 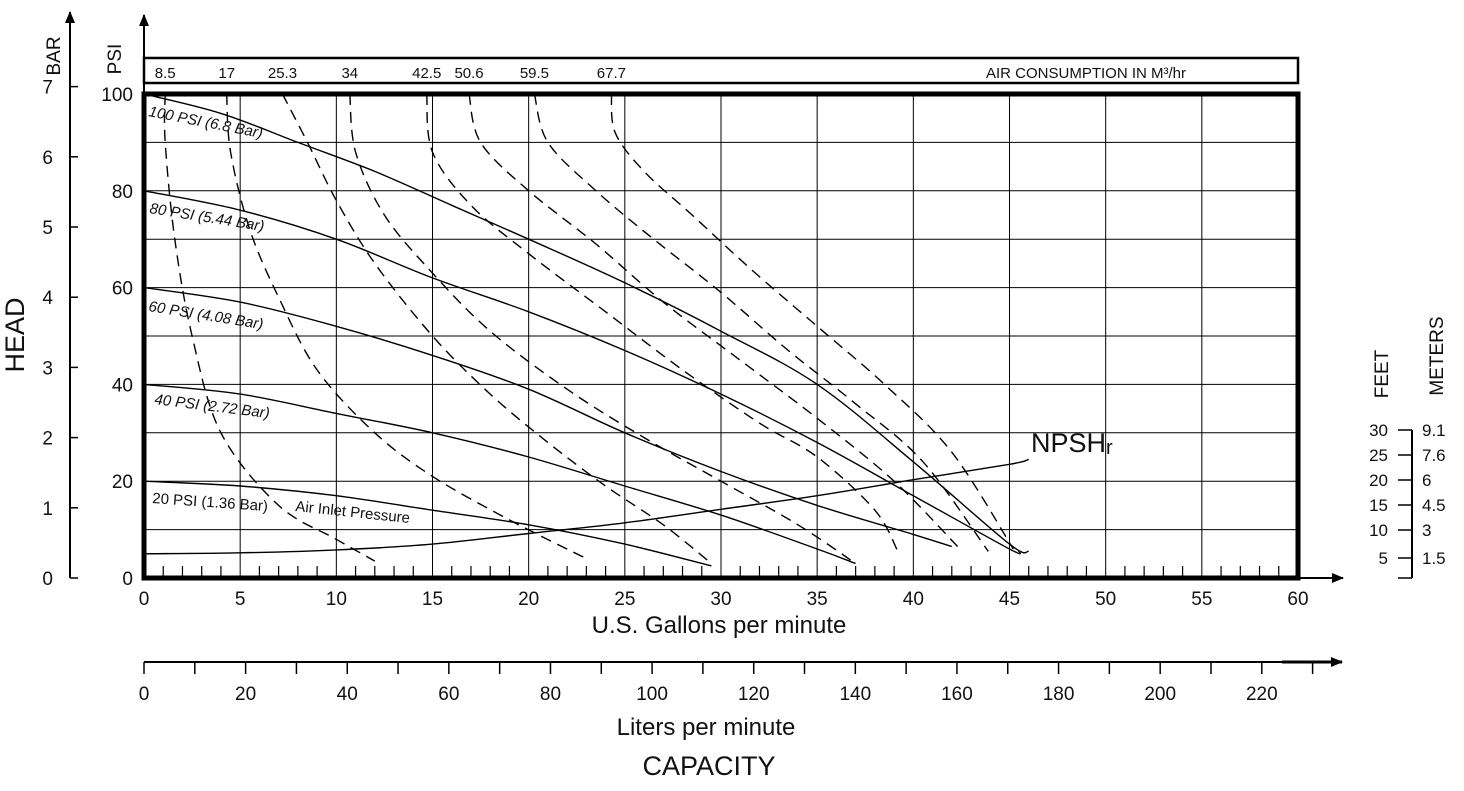 What do you see at coordinates (726, 683) in the screenshot?
I see `liters-axis-ticks: 0 20 40 60 80 100 120 140 160 180 200 220` at bounding box center [726, 683].